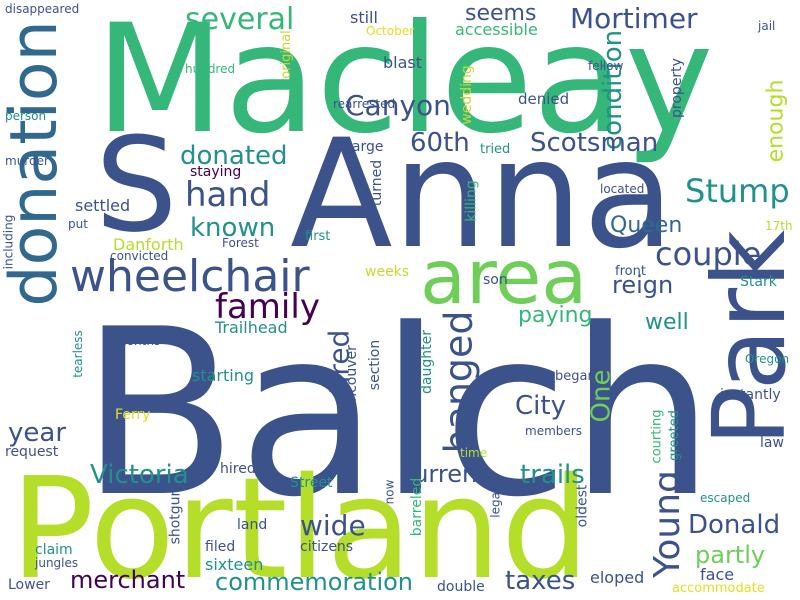  Describe the element at coordinates (667, 524) in the screenshot. I see `word-young: Young` at that location.